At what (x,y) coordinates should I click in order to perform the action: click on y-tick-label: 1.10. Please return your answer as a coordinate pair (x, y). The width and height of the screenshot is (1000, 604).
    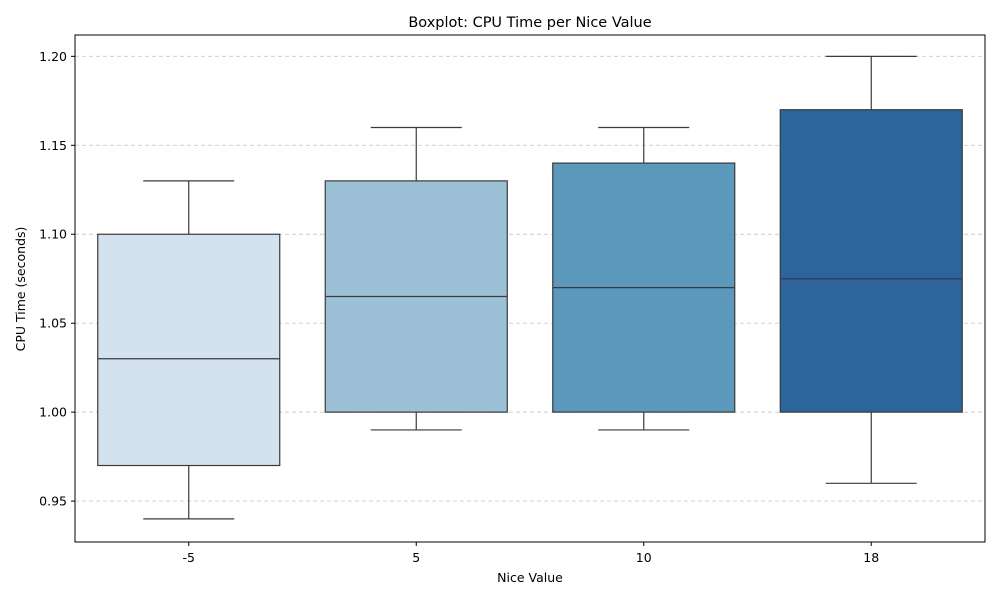
    Looking at the image, I should click on (53, 234).